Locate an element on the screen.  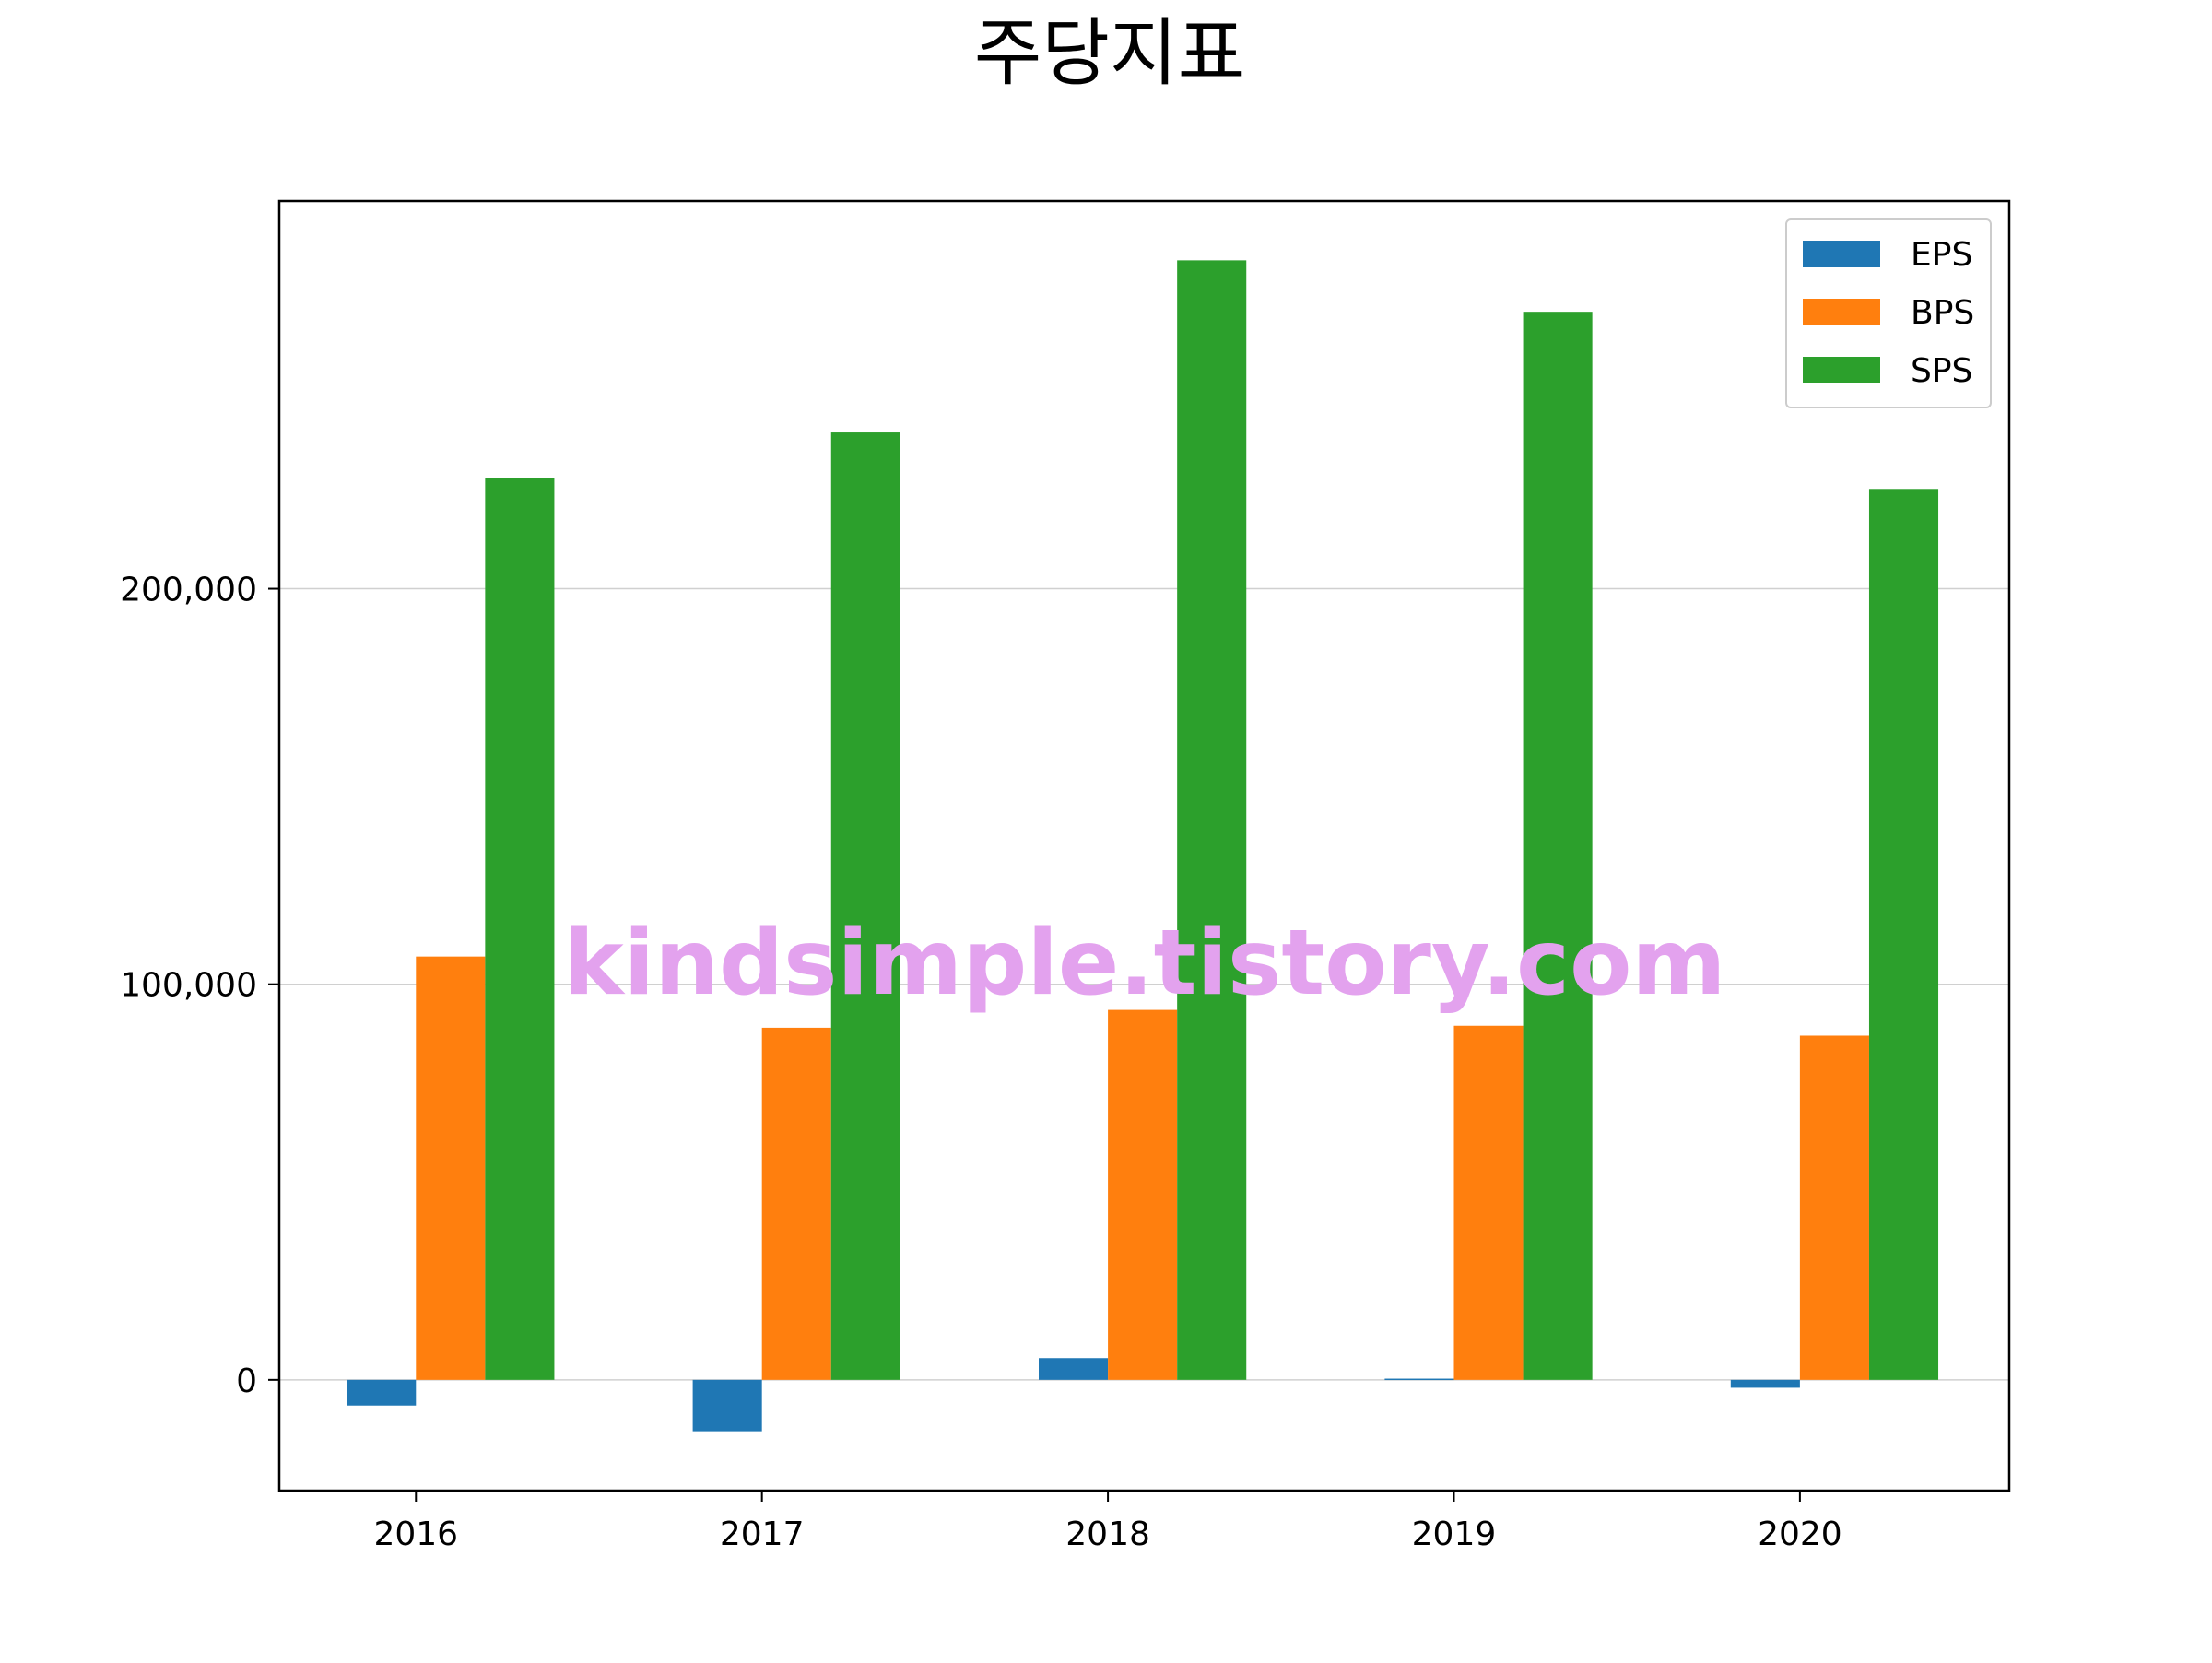
legend: EPS BPS SPS is located at coordinates (1888, 313).